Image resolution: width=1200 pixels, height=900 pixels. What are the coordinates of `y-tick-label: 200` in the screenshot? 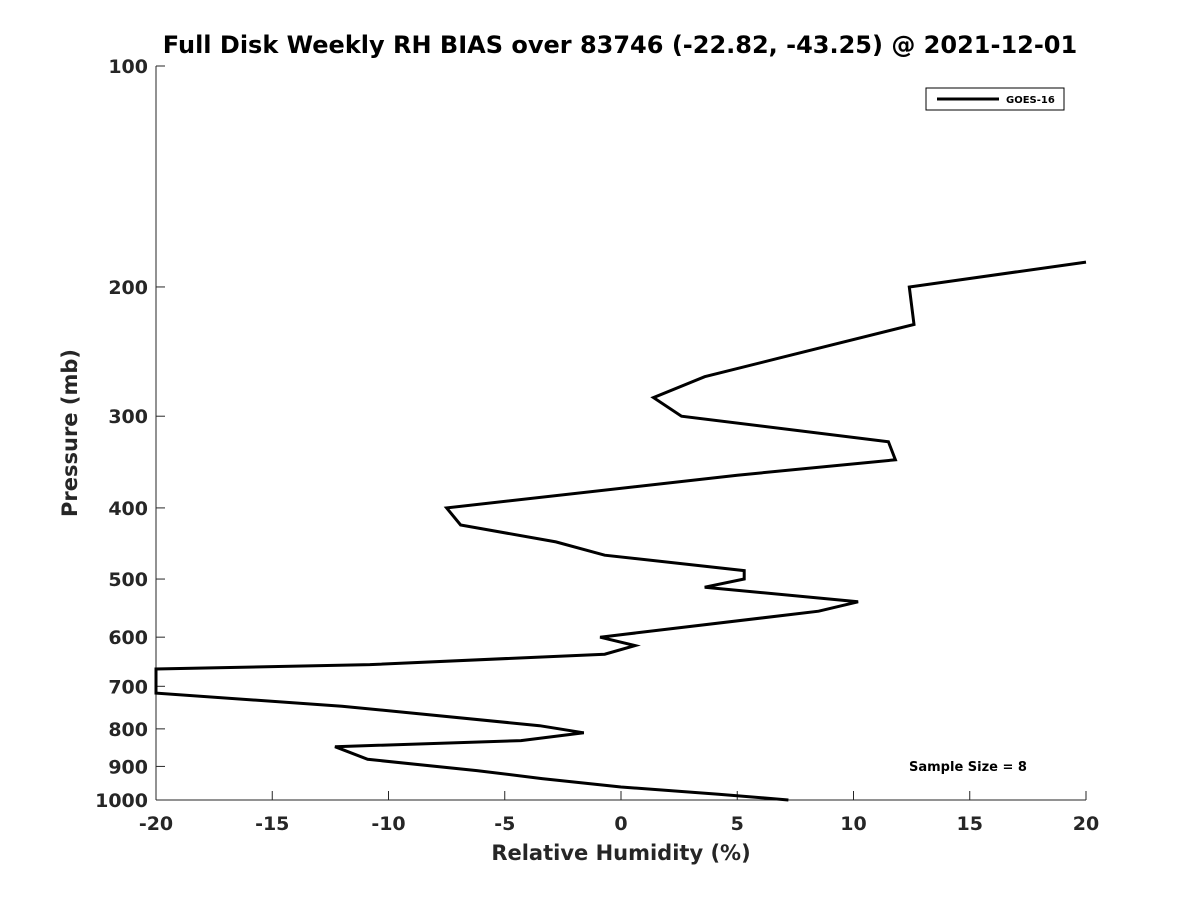 It's located at (128, 288).